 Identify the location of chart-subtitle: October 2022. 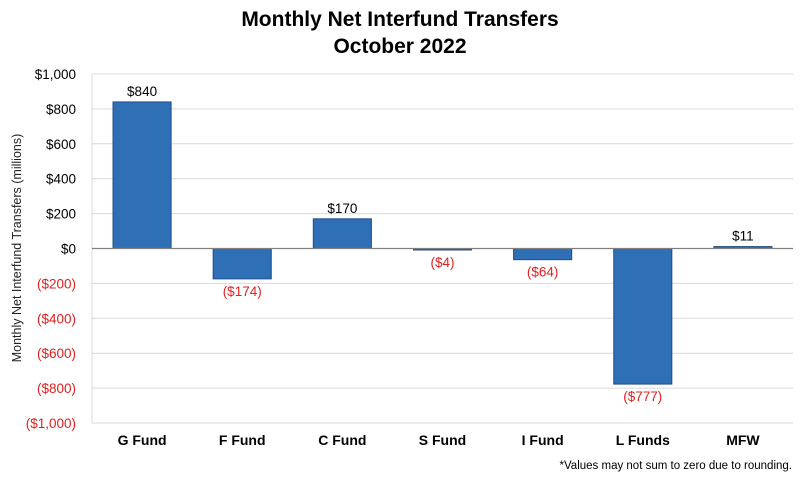
(400, 46).